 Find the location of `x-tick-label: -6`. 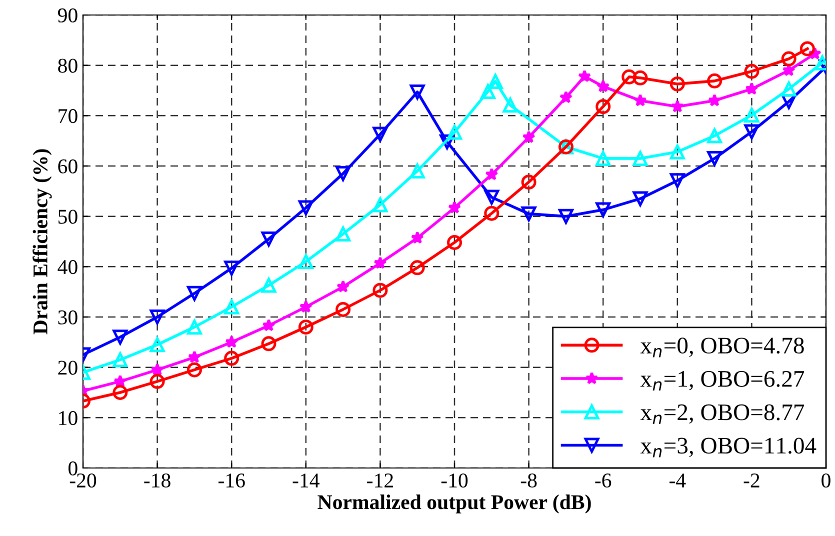

x-tick-label: -6 is located at coordinates (603, 481).